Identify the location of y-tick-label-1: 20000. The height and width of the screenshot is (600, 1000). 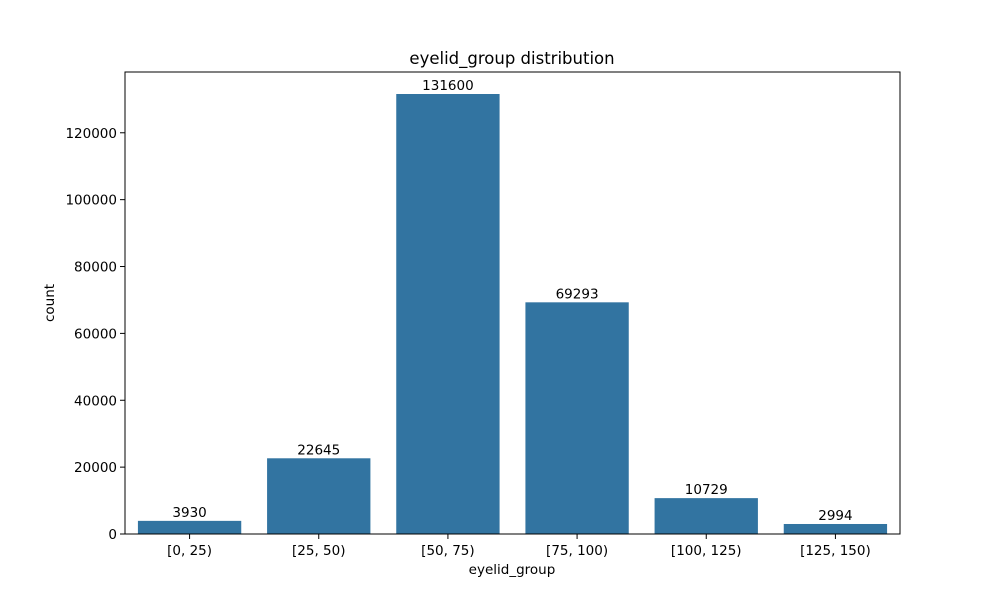
(95, 468).